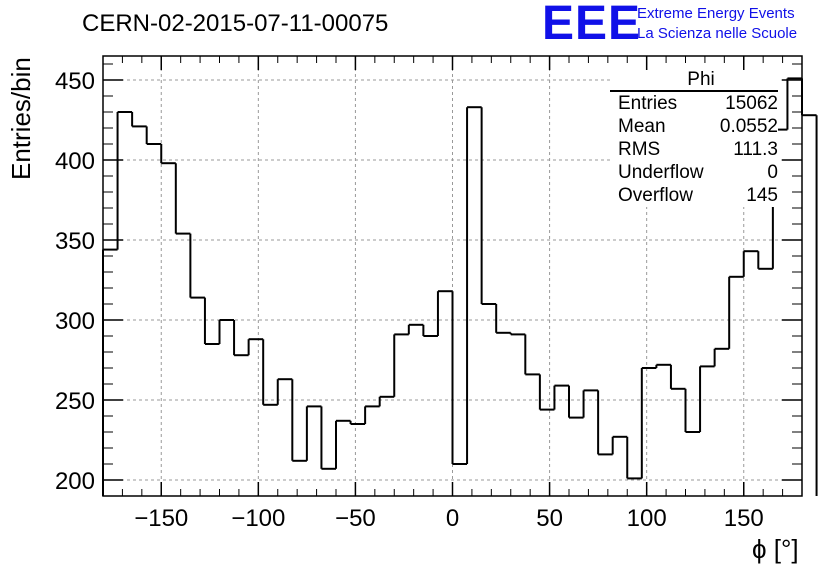 This screenshot has width=836, height=572. What do you see at coordinates (647, 518) in the screenshot?
I see `x-tick-label: 100` at bounding box center [647, 518].